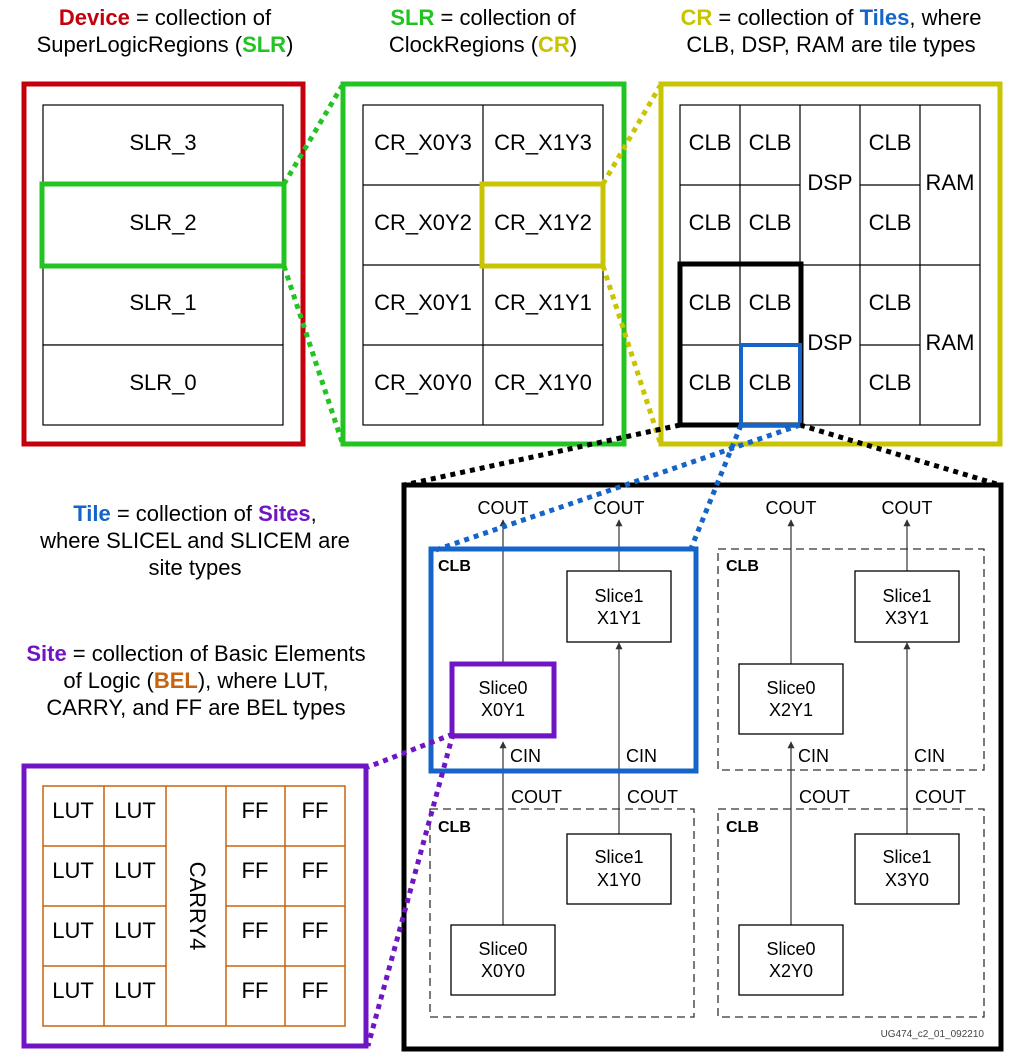 This screenshot has width=1010, height=1054. What do you see at coordinates (503, 960) in the screenshot?
I see `slice: Slice0 X0Y0` at bounding box center [503, 960].